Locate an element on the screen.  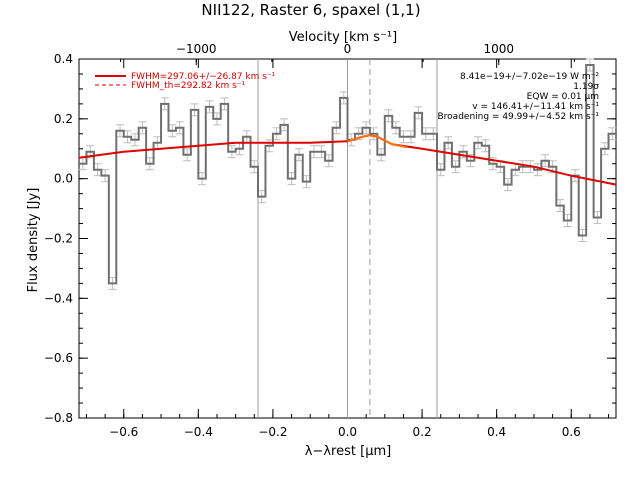
legend-label: FWHM_th=292.82 km s⁻¹ is located at coordinates (188, 86).